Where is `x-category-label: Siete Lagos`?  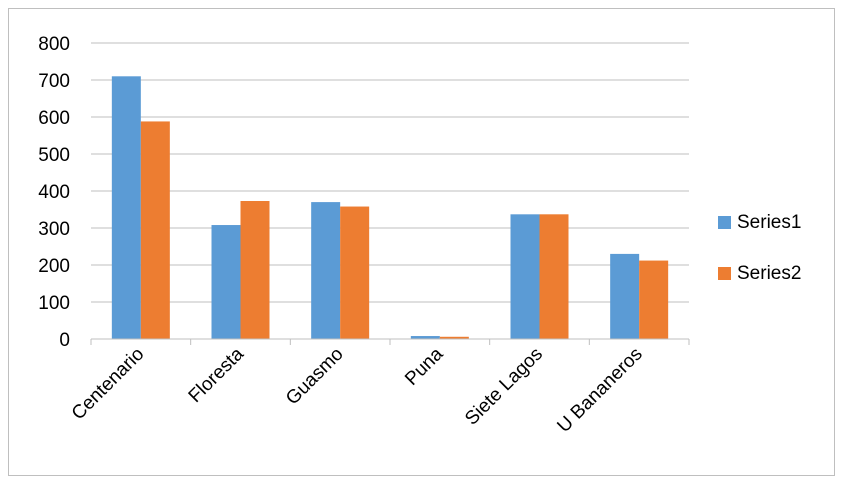
x-category-label: Siete Lagos is located at coordinates (504, 387).